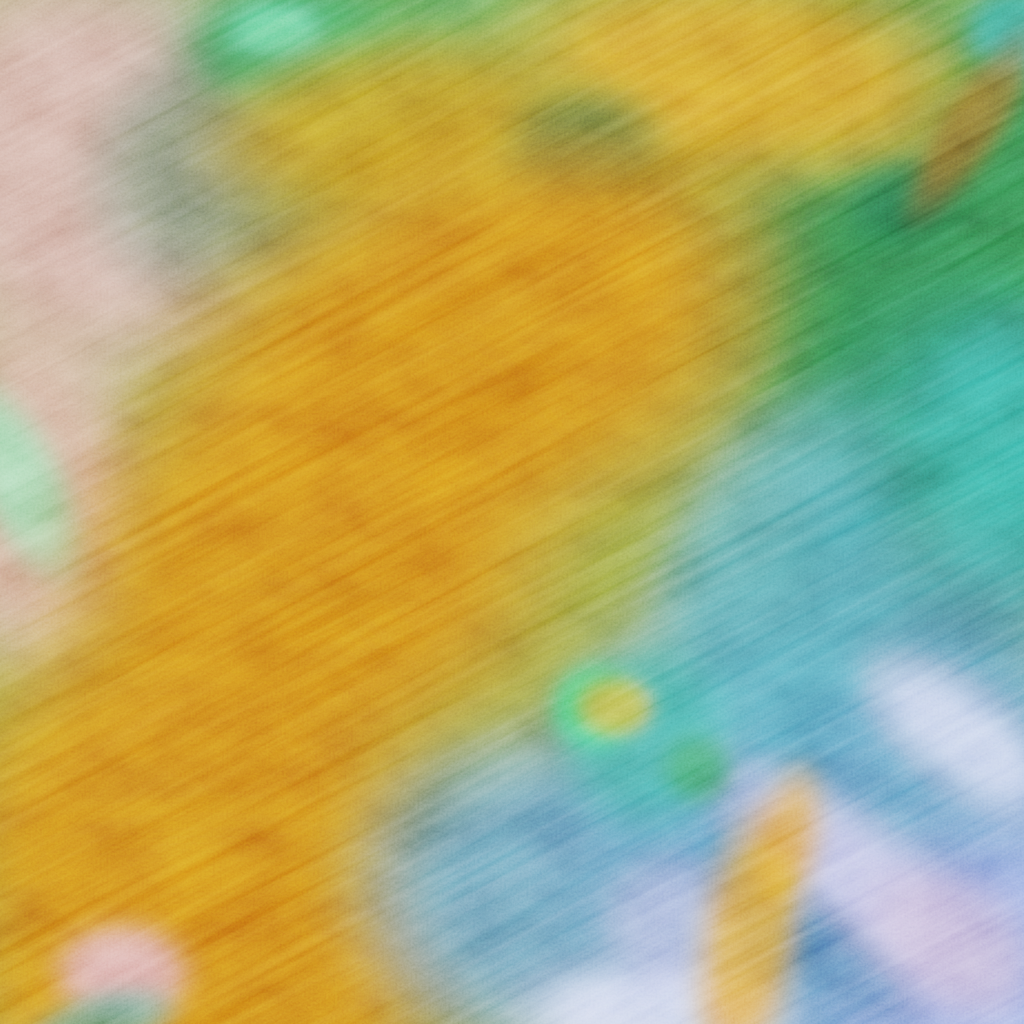 This screenshot has height=1024, width=1024. I want to click on region-orange-flame-streak, so click(747, 903).